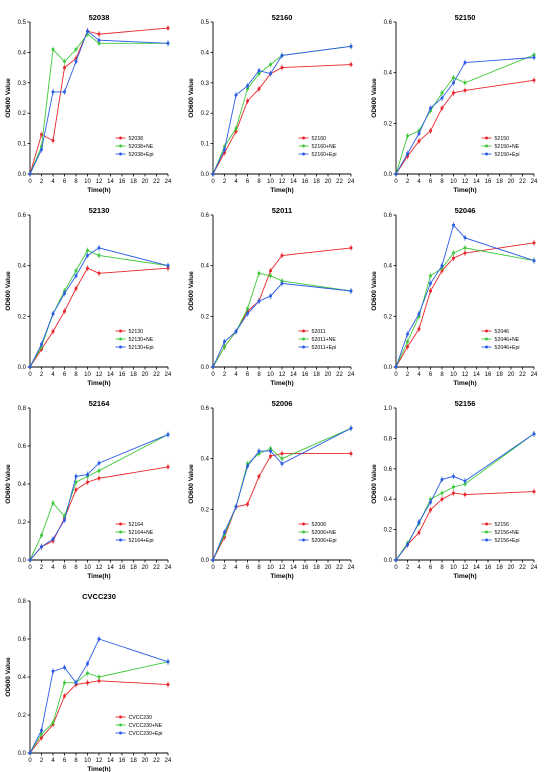 The image size is (550, 772). Describe the element at coordinates (388, 23) in the screenshot. I see `y-tick-label: 0.6` at that location.